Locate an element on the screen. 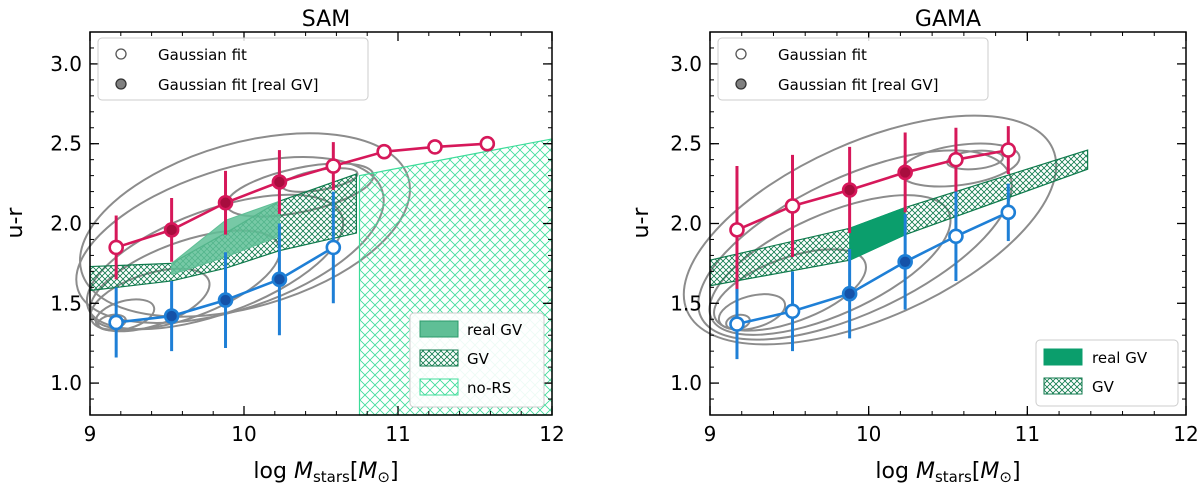  gama-ytick-label: 2.0 is located at coordinates (686, 224).